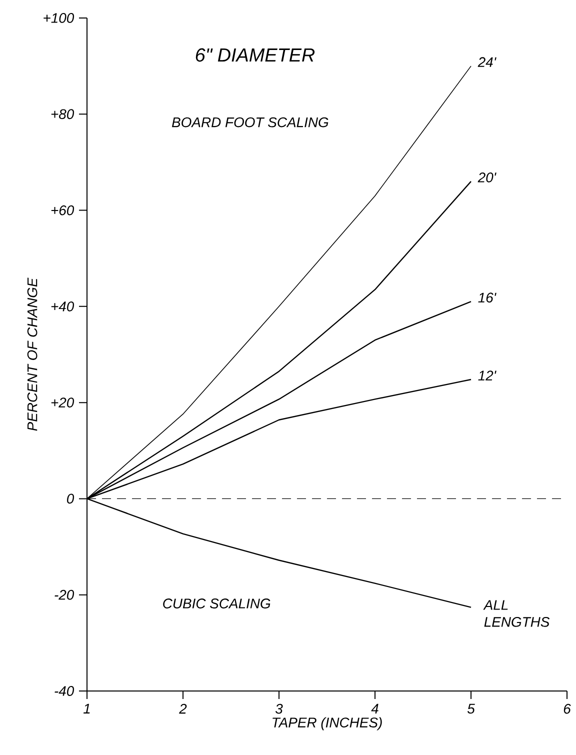 The image size is (576, 755). I want to click on x-axis-title: TAPER (INCHES), so click(327, 723).